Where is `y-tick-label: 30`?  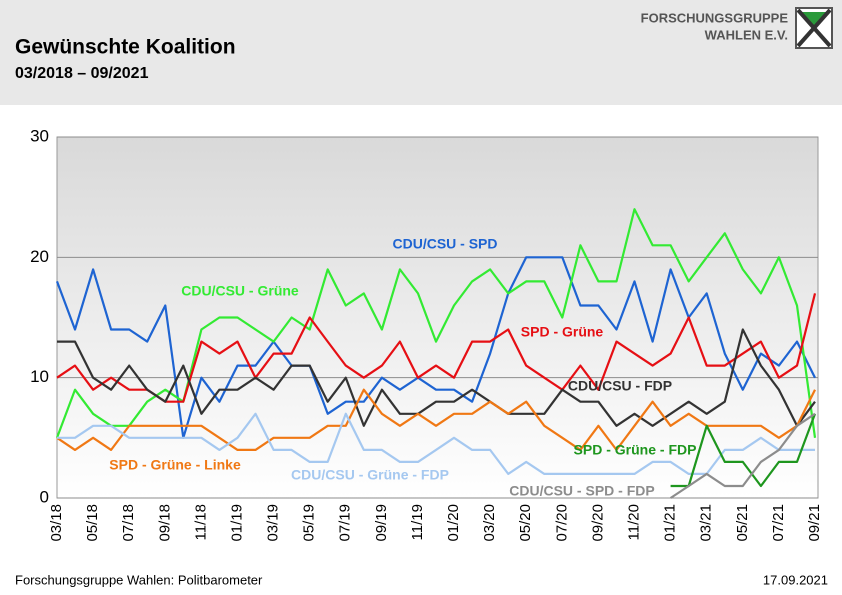 y-tick-label: 30 is located at coordinates (39, 135).